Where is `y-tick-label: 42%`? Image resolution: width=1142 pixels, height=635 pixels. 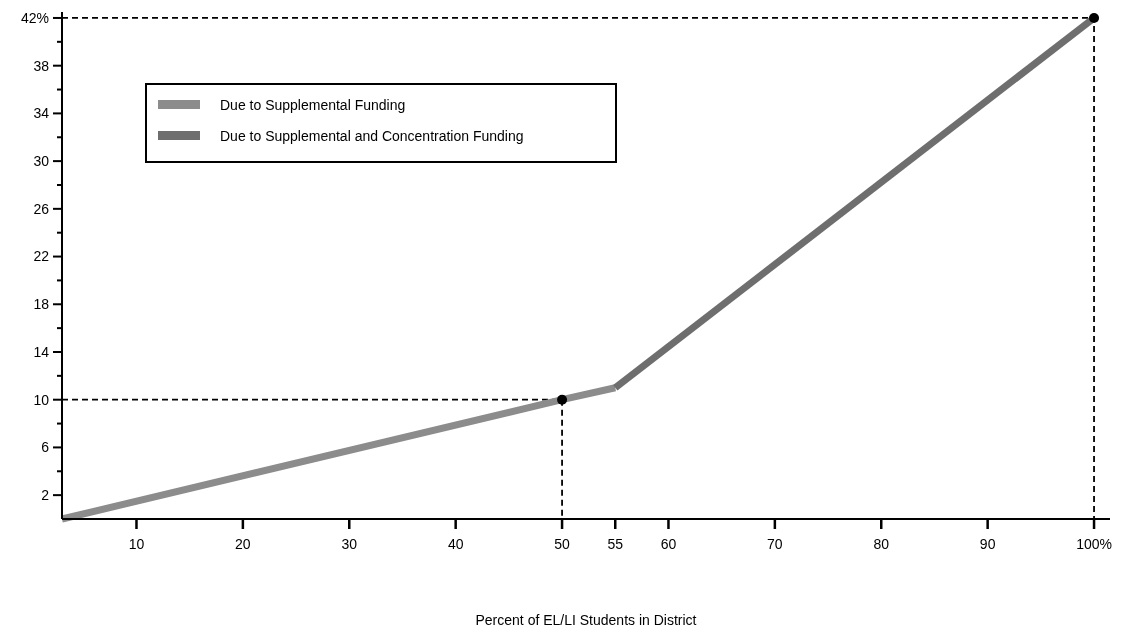
y-tick-label: 42% is located at coordinates (34, 17).